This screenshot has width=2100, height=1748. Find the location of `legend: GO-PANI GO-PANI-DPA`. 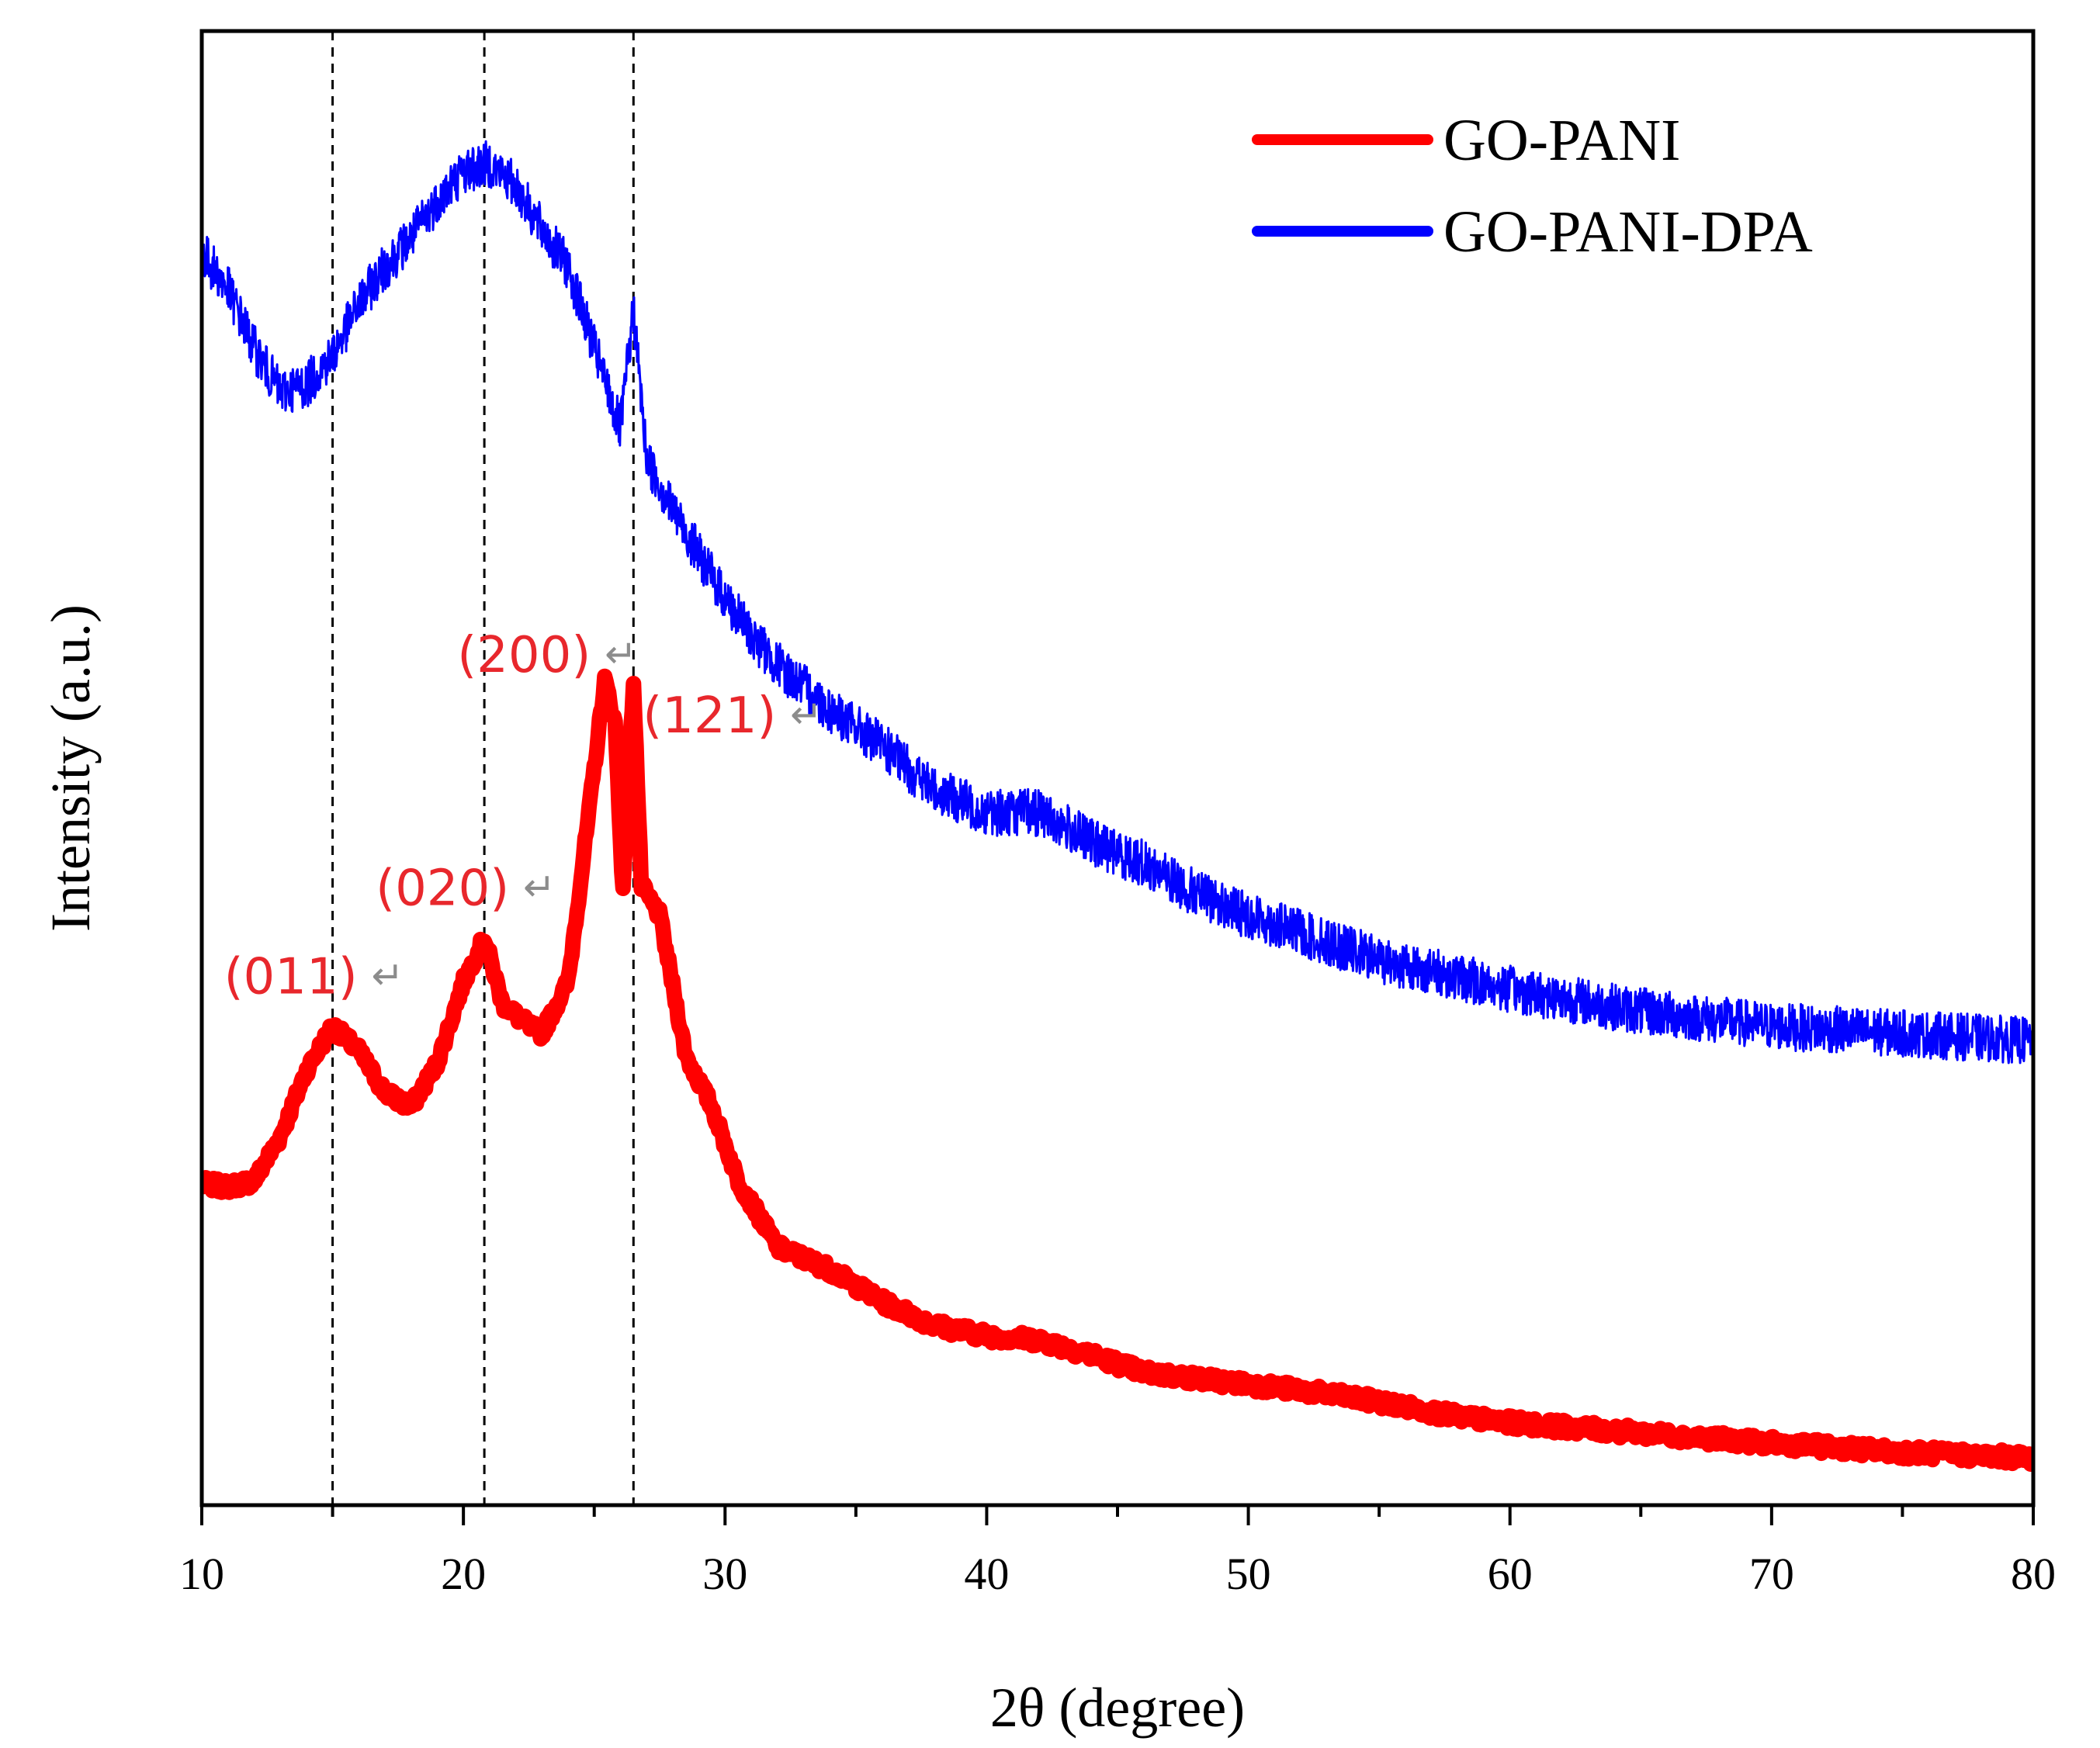

legend: GO-PANI GO-PANI-DPA is located at coordinates (1532, 186).